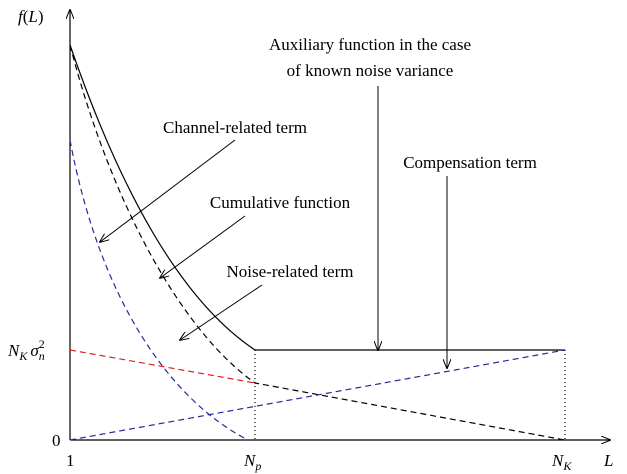 Image resolution: width=627 pixels, height=474 pixels. What do you see at coordinates (31, 16) in the screenshot?
I see `y-axis-label: f(L)` at bounding box center [31, 16].